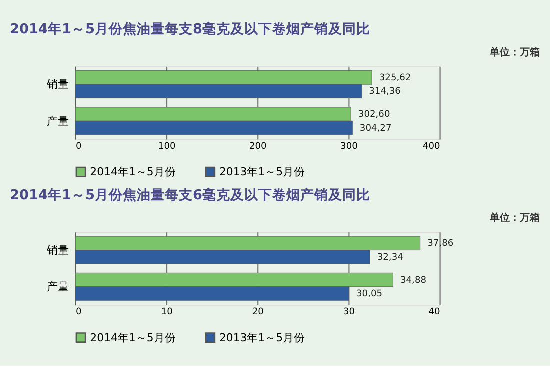 Image resolution: width=550 pixels, height=379 pixels. What do you see at coordinates (258, 147) in the screenshot?
I see `x-tick-label: 200` at bounding box center [258, 147].